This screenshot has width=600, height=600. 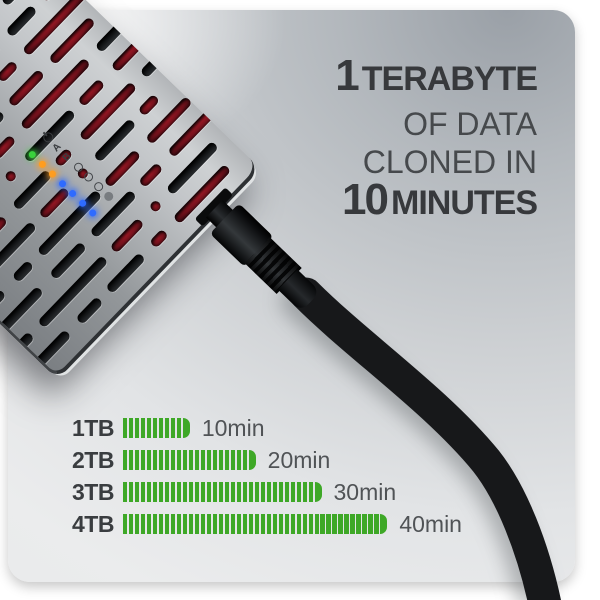 I want to click on headline-line-3: CLONED IN, so click(x=449, y=162).